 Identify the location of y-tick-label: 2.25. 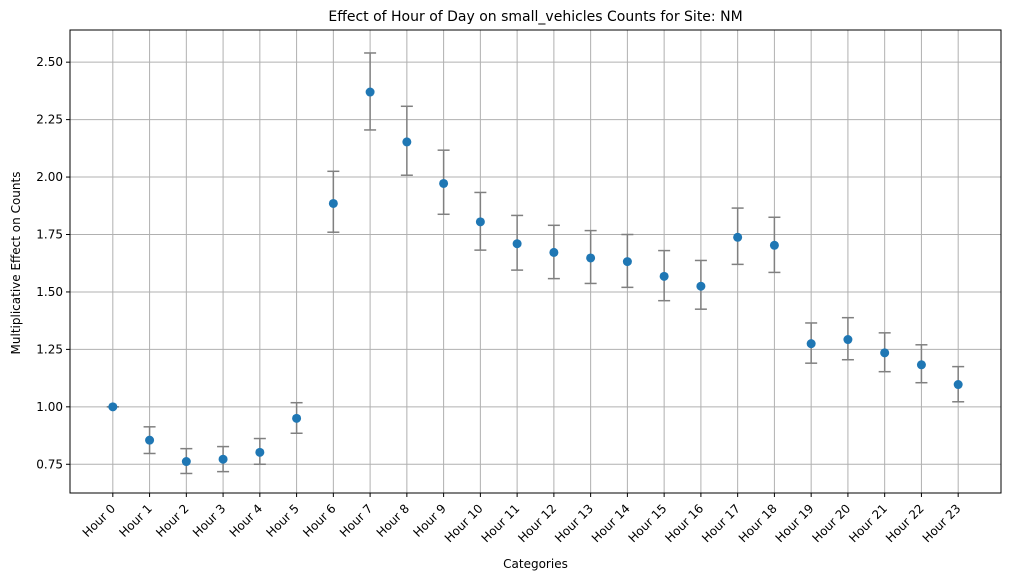
(49, 120).